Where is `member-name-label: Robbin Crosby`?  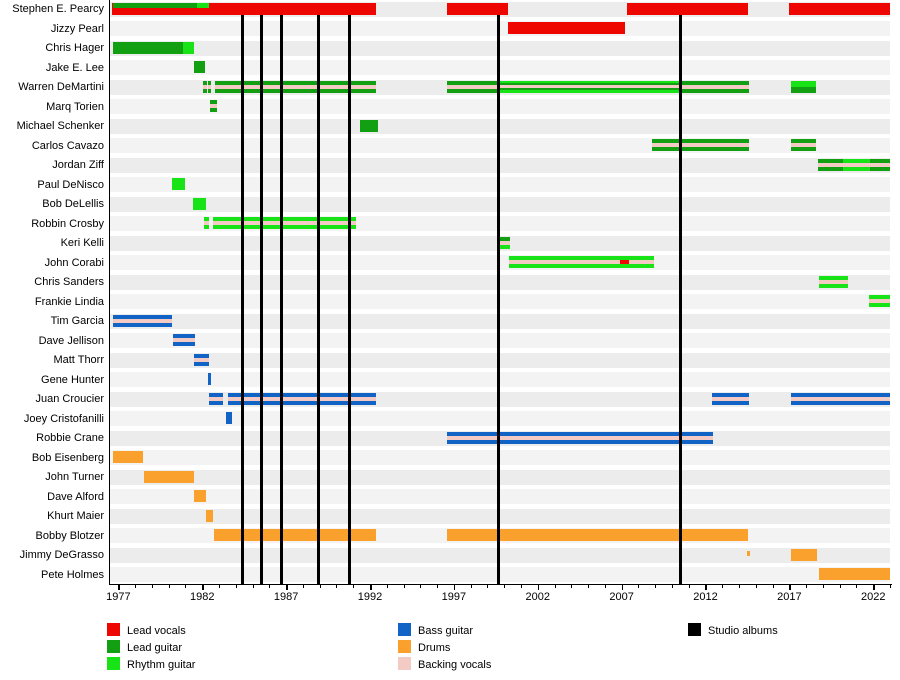
member-name-label: Robbin Crosby is located at coordinates (67, 223).